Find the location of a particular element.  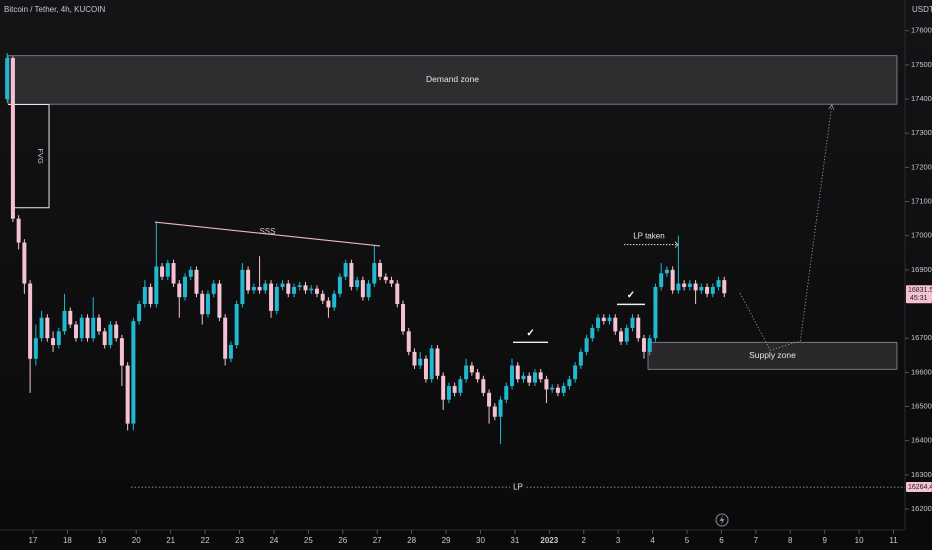

replay-icon is located at coordinates (722, 520).